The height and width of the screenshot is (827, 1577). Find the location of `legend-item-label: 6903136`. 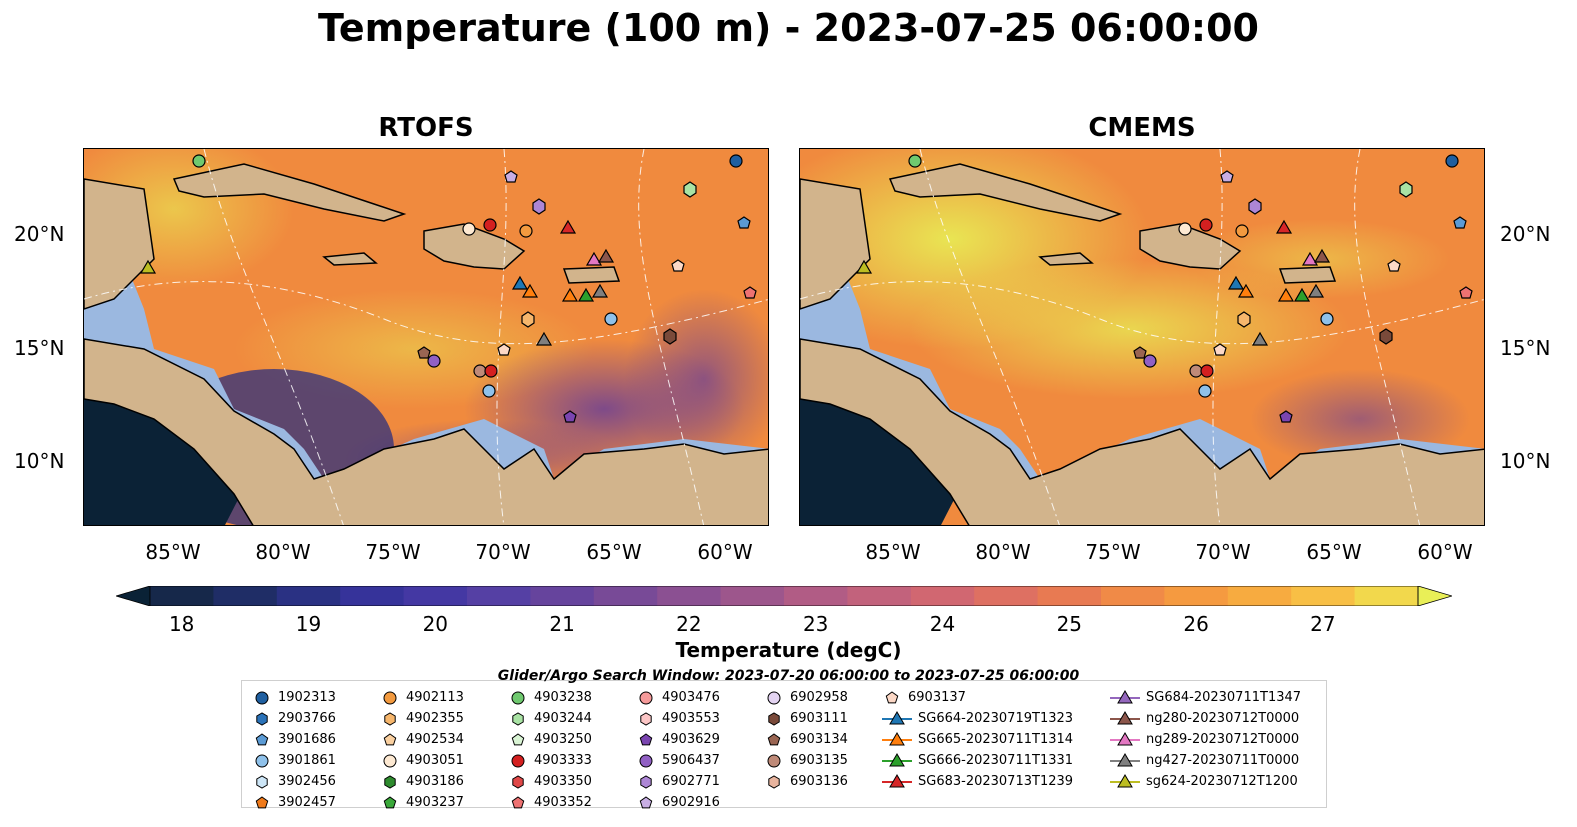

legend-item-label: 6903136 is located at coordinates (819, 781).